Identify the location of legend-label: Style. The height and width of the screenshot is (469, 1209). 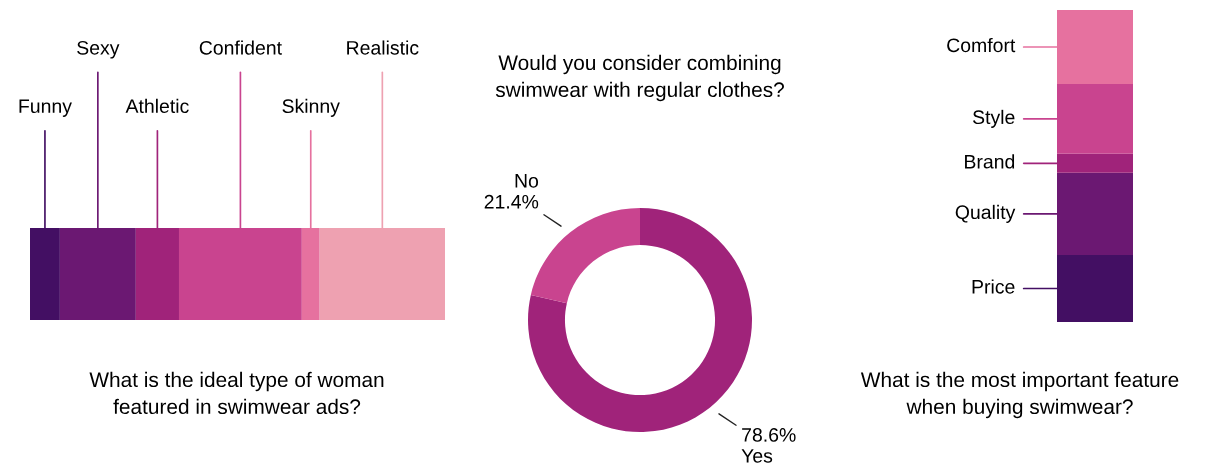
(993, 118).